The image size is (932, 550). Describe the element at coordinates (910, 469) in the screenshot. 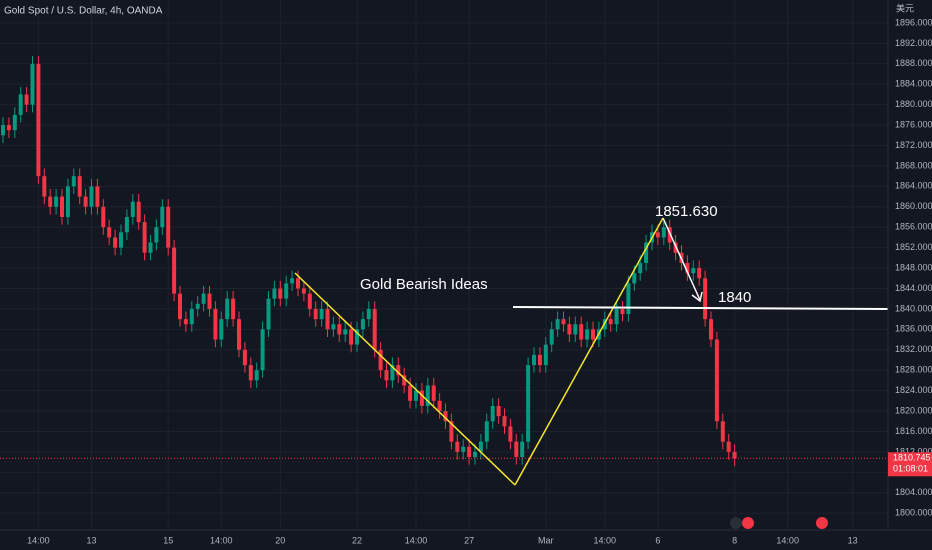

I see `countdown-label: 01:08:01` at that location.